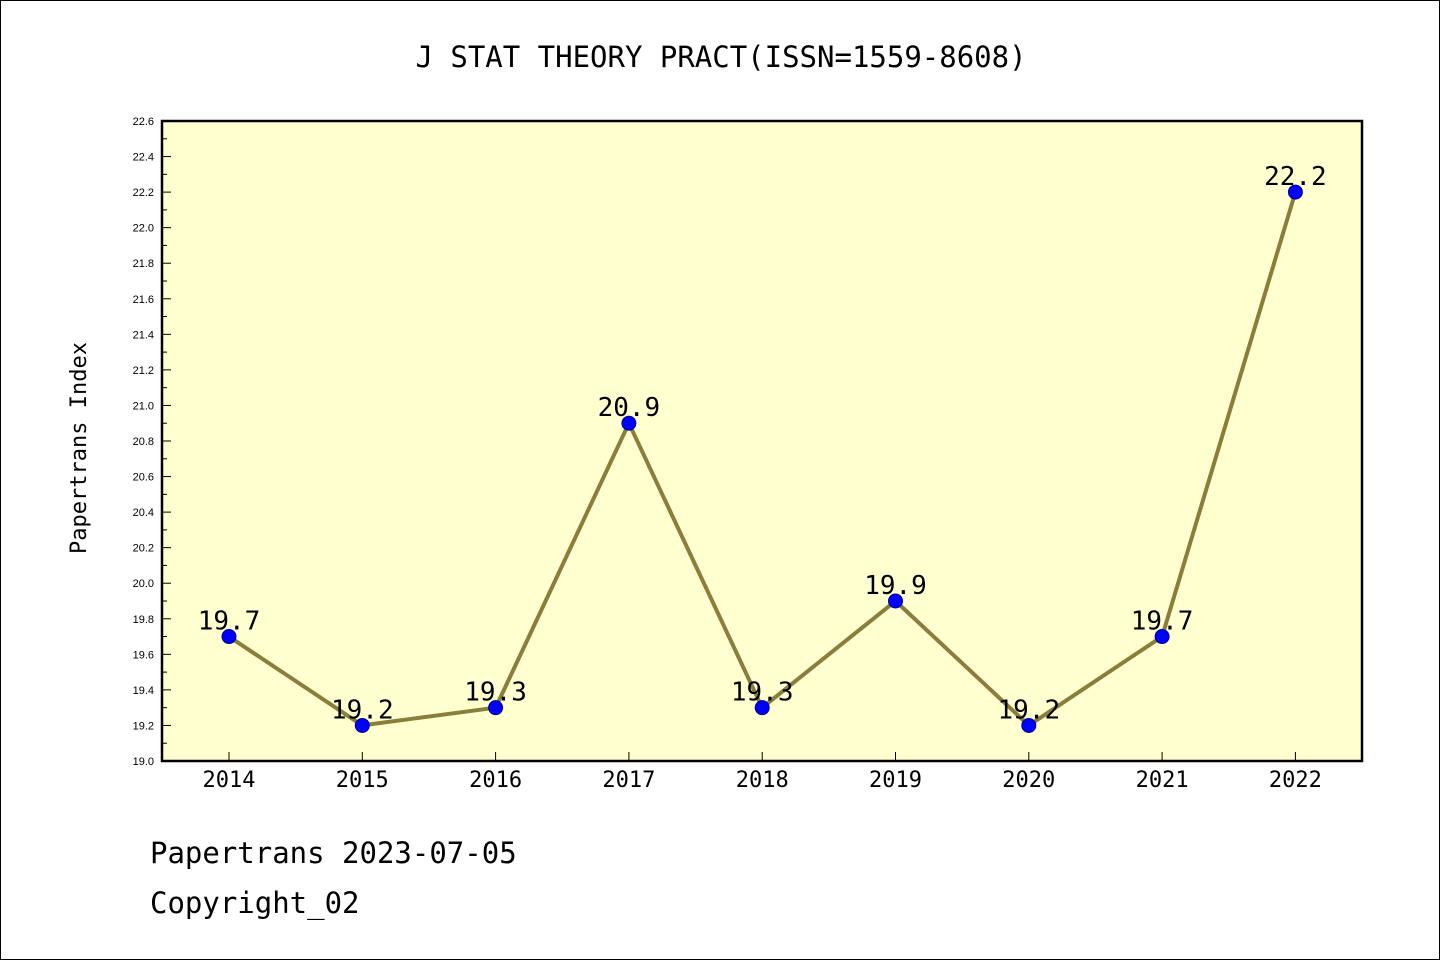 Image resolution: width=1440 pixels, height=961 pixels. Describe the element at coordinates (143, 193) in the screenshot. I see `y-tick-label: 22.2` at that location.